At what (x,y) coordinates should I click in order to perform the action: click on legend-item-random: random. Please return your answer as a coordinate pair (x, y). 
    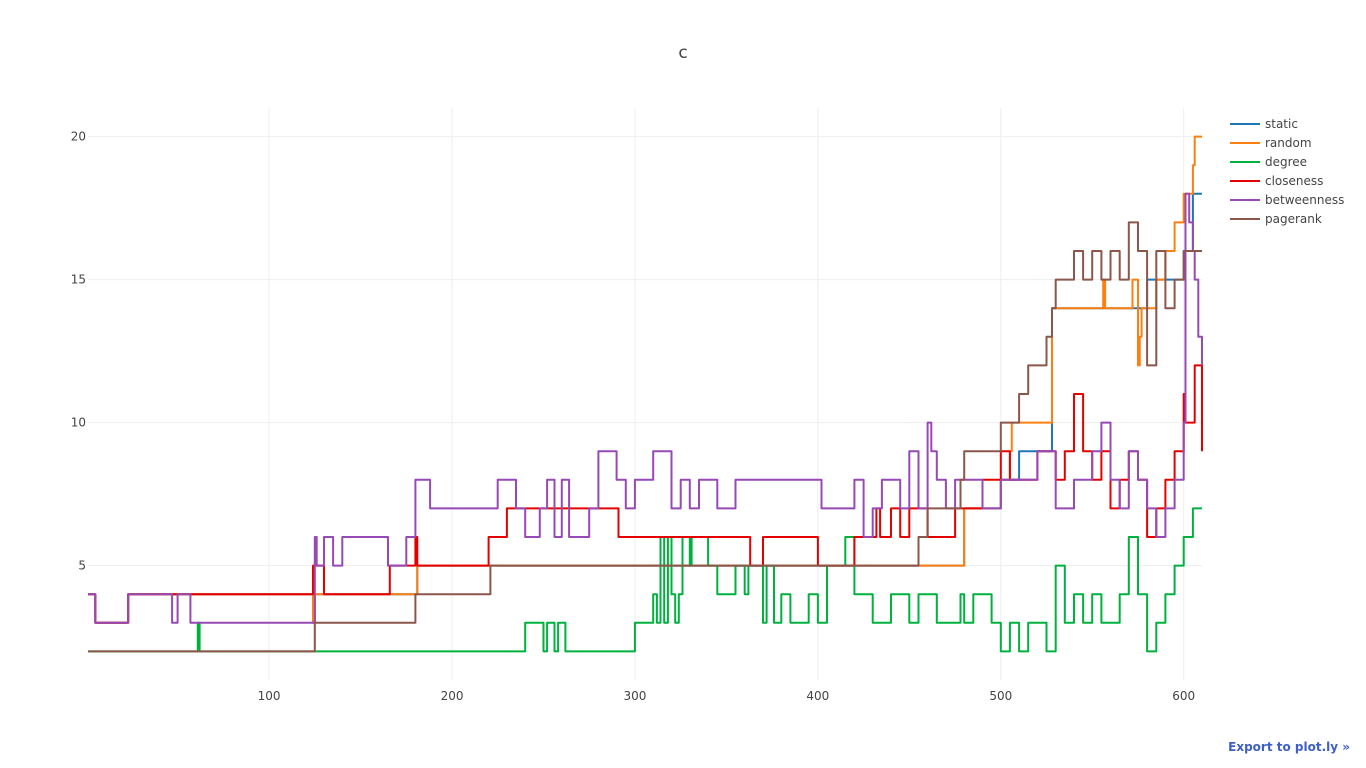
    Looking at the image, I should click on (1287, 142).